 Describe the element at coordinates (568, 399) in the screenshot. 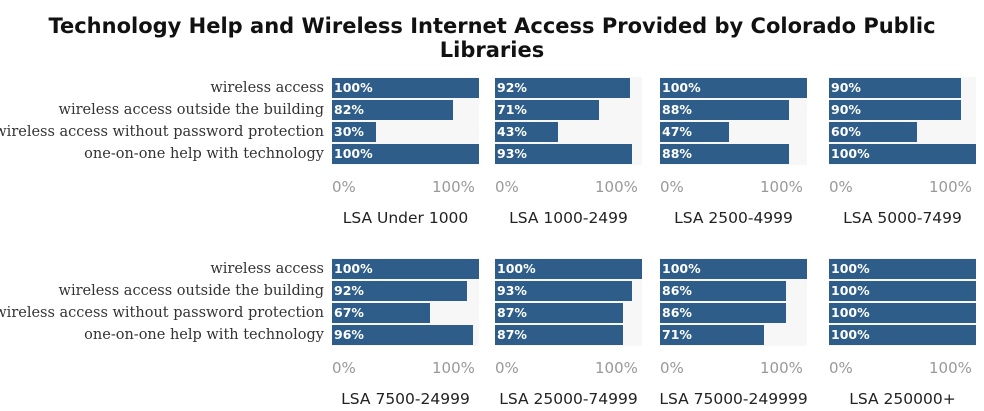

I see `panel-title: LSA 25000-74999` at that location.